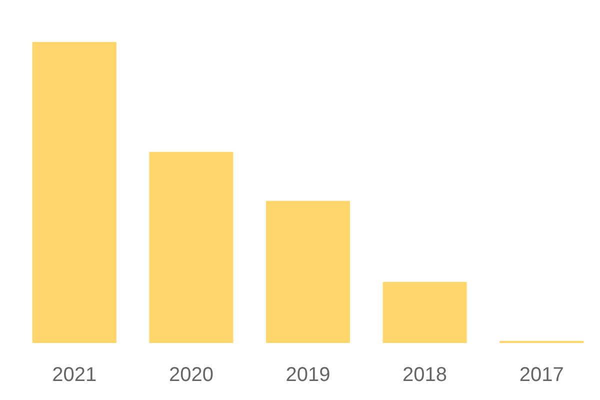 The image size is (600, 400). Describe the element at coordinates (541, 375) in the screenshot. I see `x-tick-label: 2017` at that location.